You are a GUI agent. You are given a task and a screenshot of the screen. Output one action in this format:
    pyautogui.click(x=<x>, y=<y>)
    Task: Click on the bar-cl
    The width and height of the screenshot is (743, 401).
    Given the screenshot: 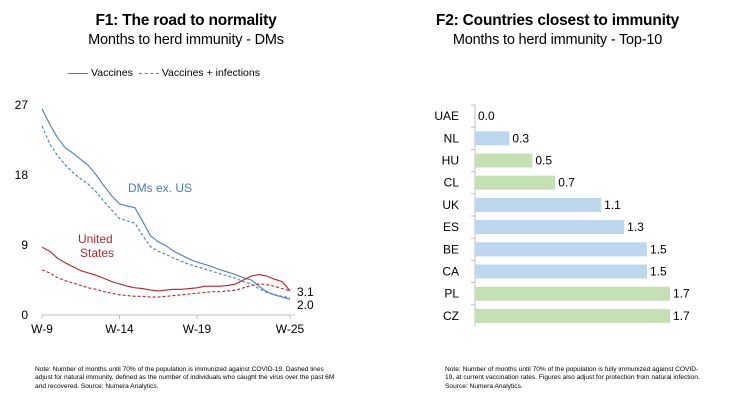 What is the action you would take?
    pyautogui.click(x=515, y=182)
    